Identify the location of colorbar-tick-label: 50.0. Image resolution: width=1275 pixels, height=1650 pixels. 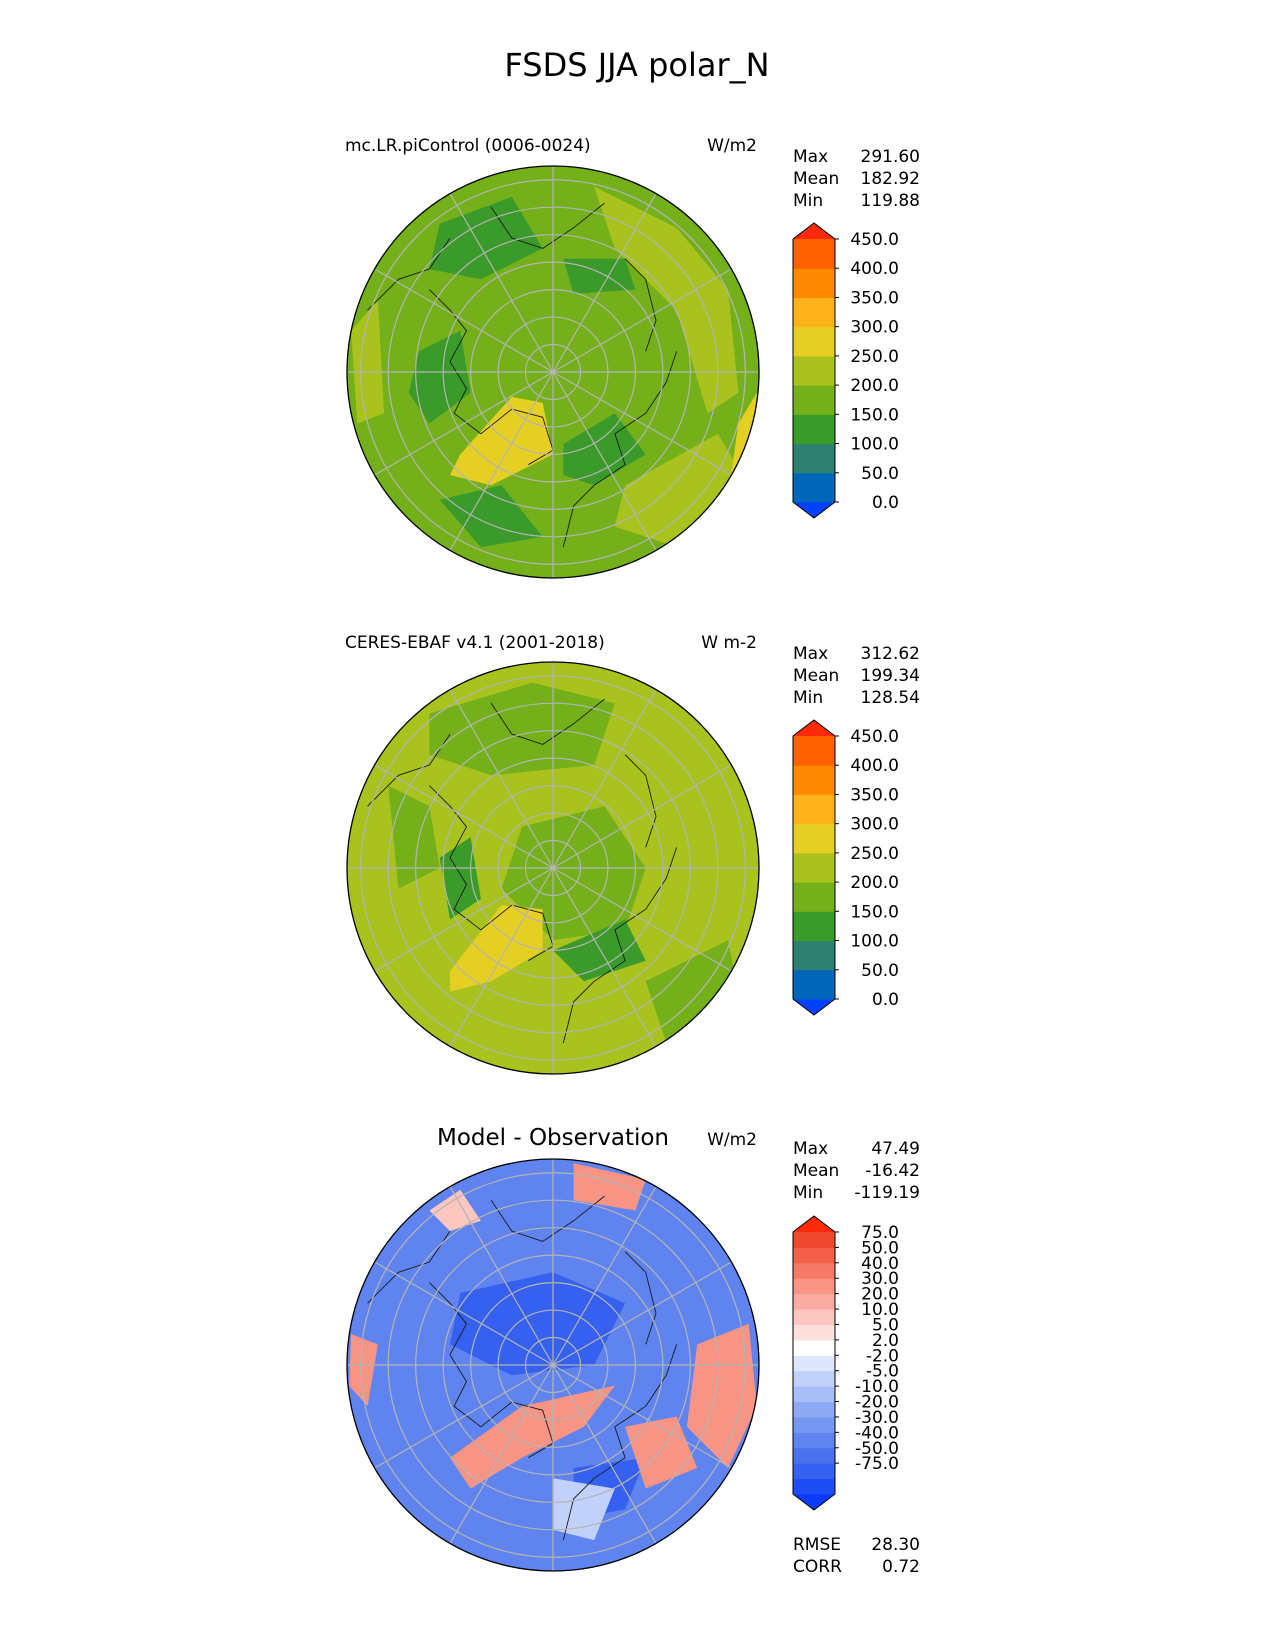
(880, 474).